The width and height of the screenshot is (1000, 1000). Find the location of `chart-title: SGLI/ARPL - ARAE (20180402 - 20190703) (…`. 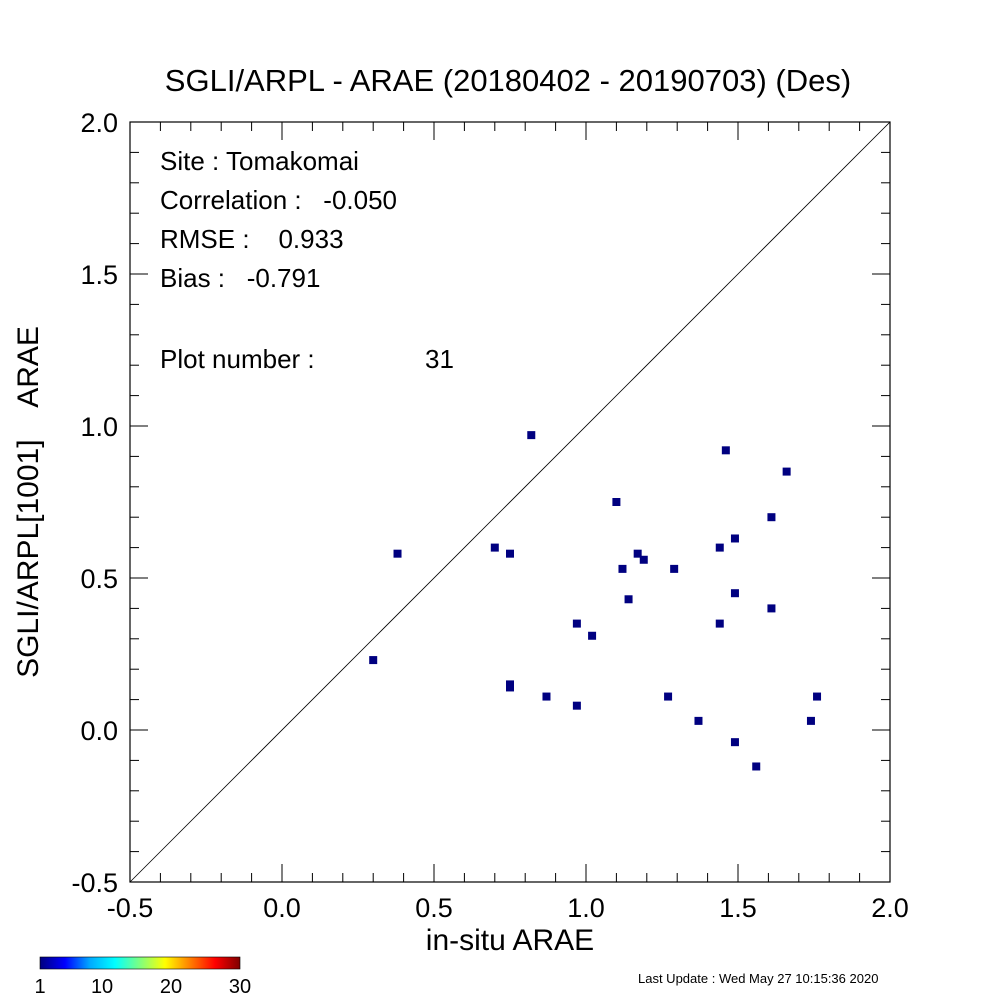

chart-title: SGLI/ARPL - ARAE (20180402 - 20190703) (… is located at coordinates (508, 80).